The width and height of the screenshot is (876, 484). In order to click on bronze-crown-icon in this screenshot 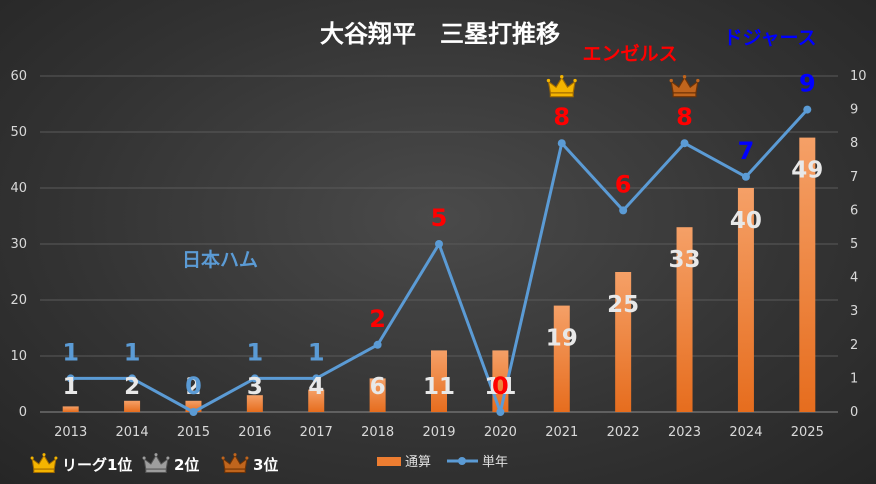, I will do `click(235, 463)`.